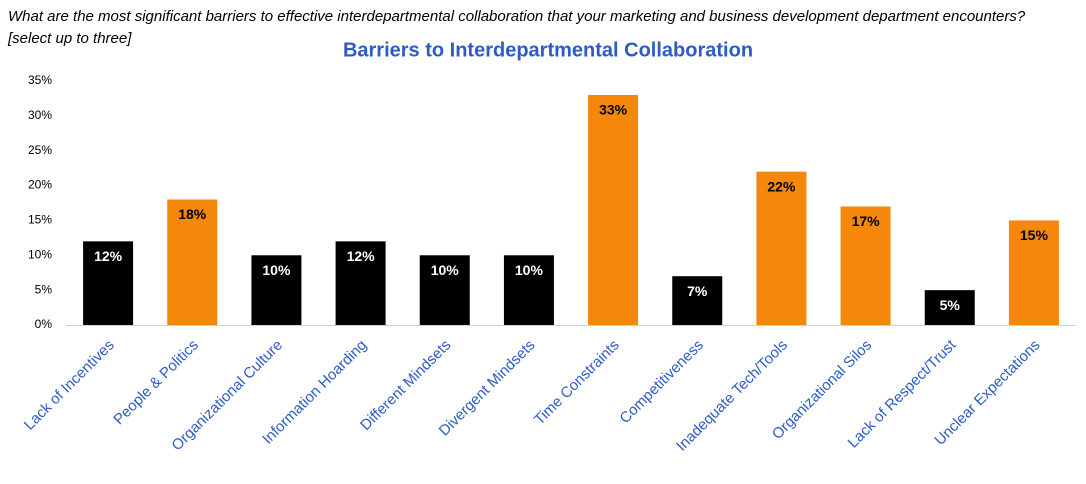 Image resolution: width=1086 pixels, height=484 pixels. What do you see at coordinates (405, 385) in the screenshot?
I see `x-tick-label: Different Mindsets` at bounding box center [405, 385].